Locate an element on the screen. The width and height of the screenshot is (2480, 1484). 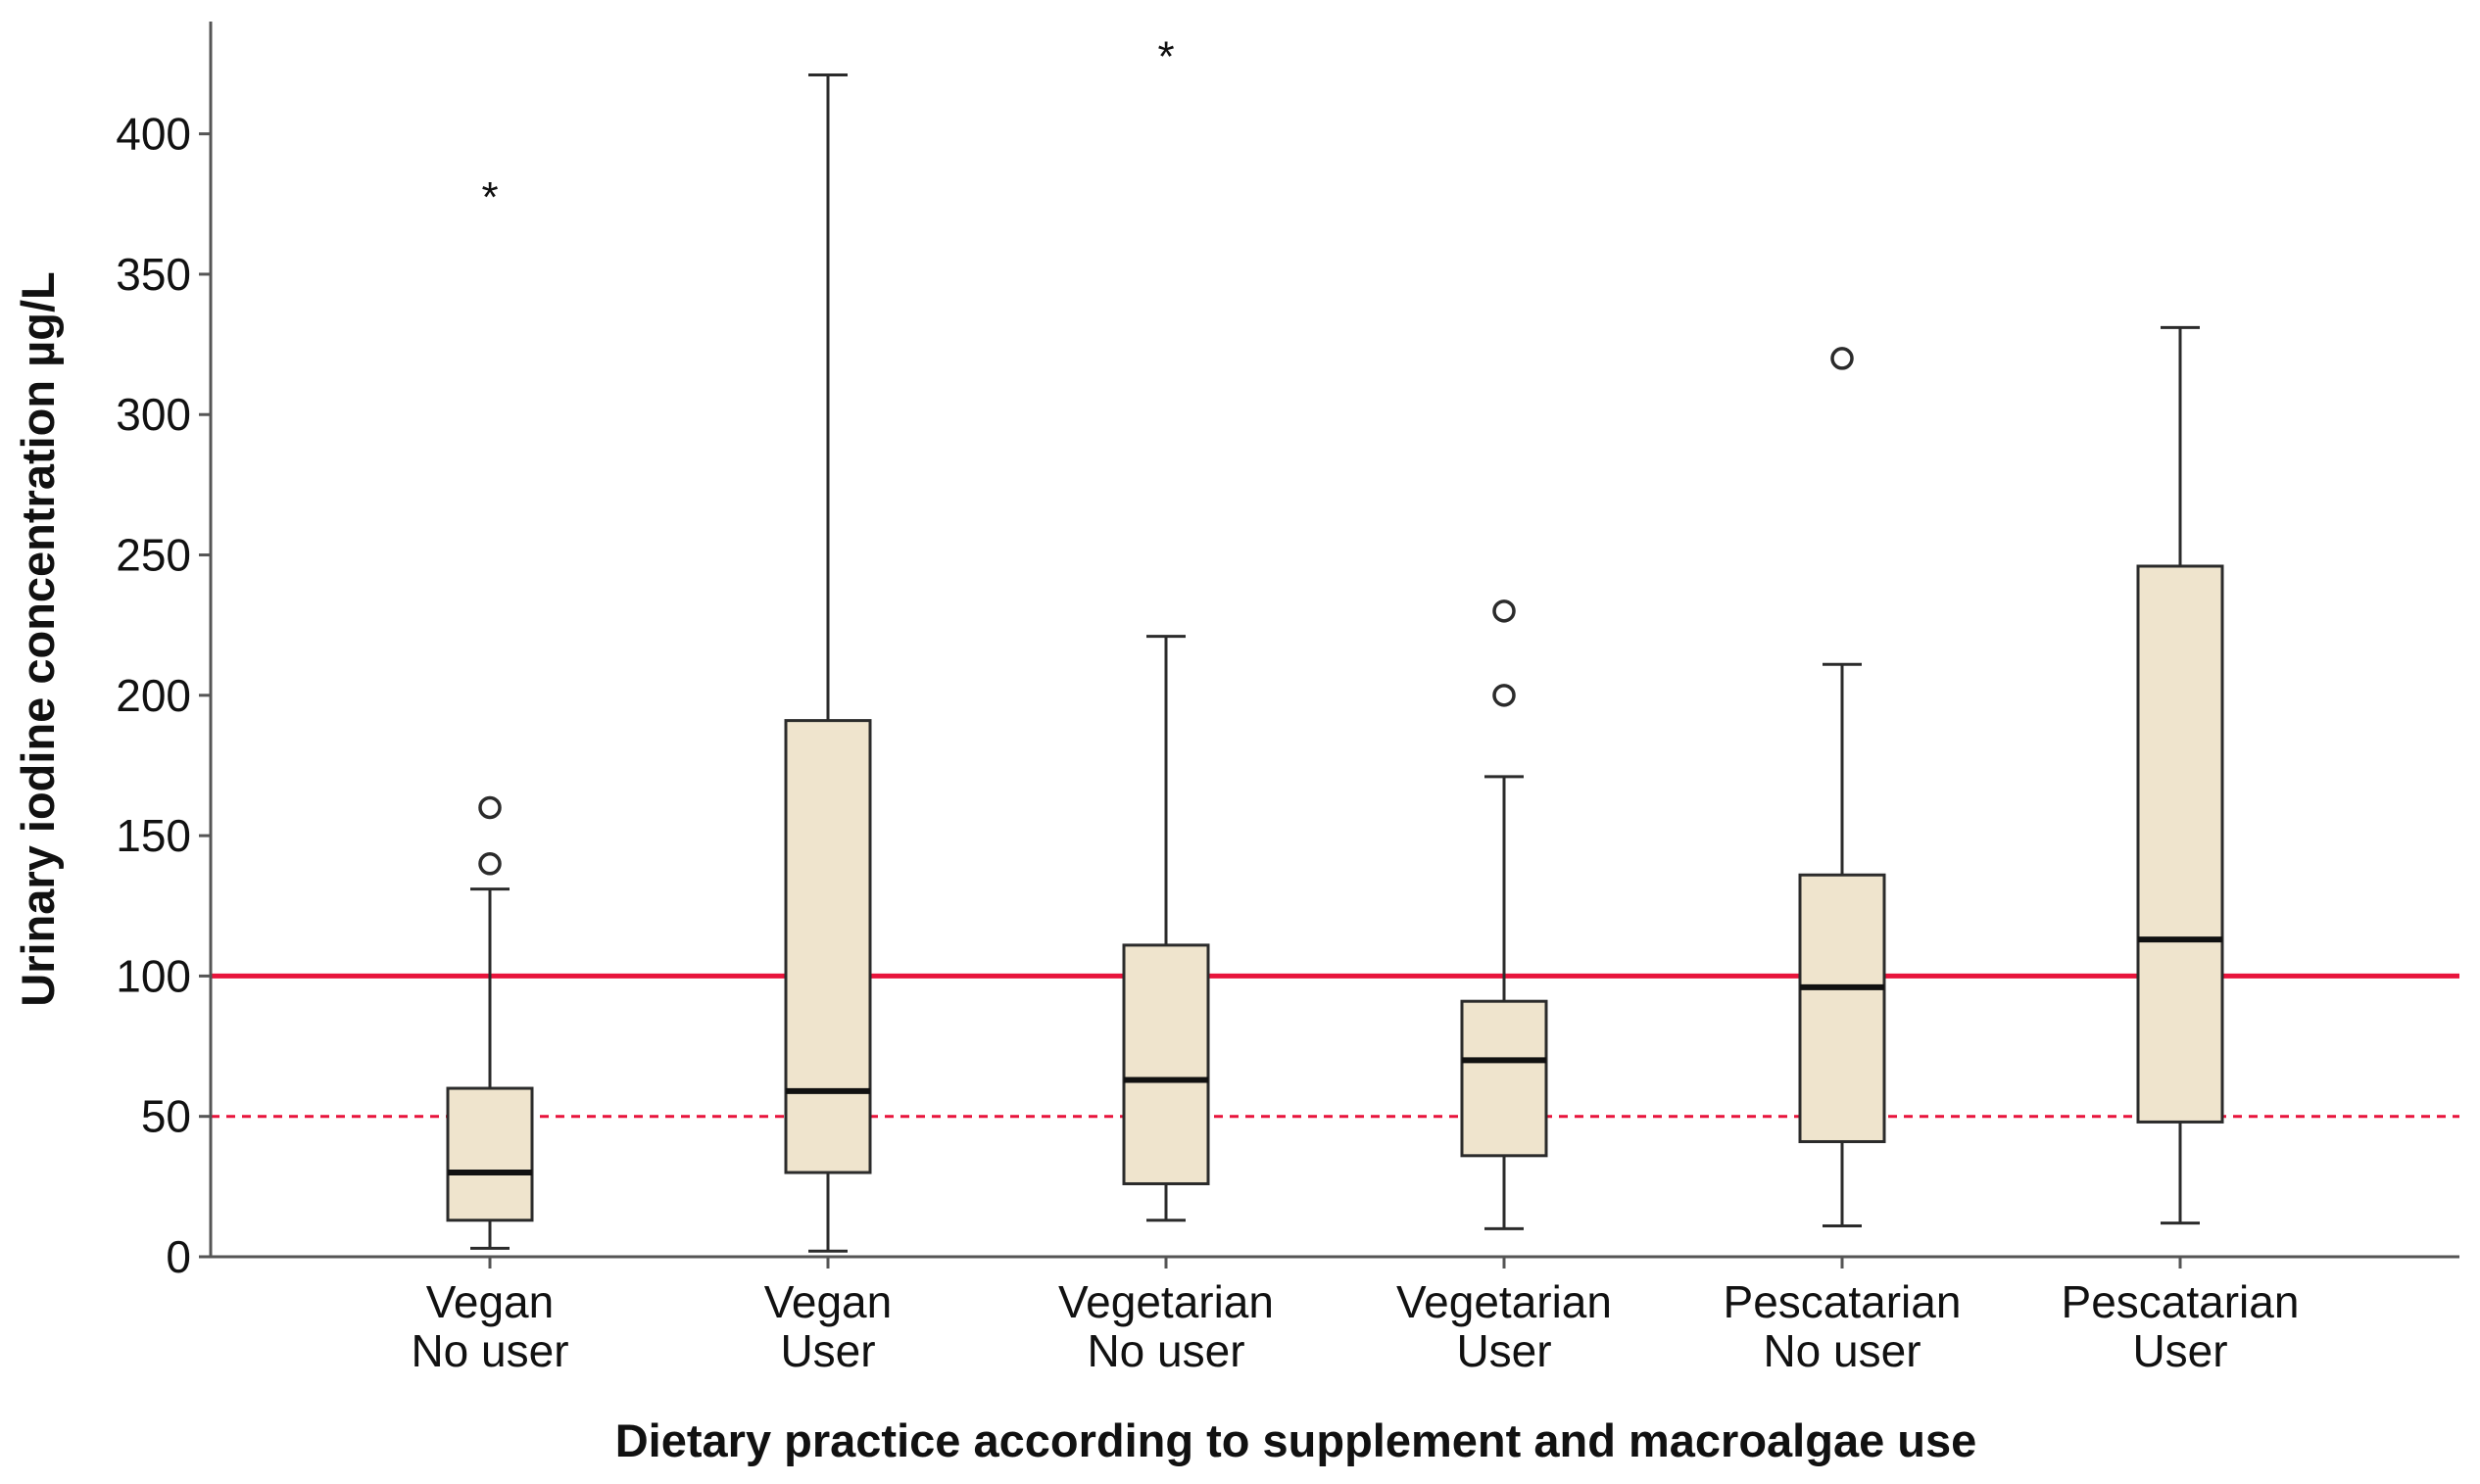
y-tick-label: 100 is located at coordinates (153, 975).